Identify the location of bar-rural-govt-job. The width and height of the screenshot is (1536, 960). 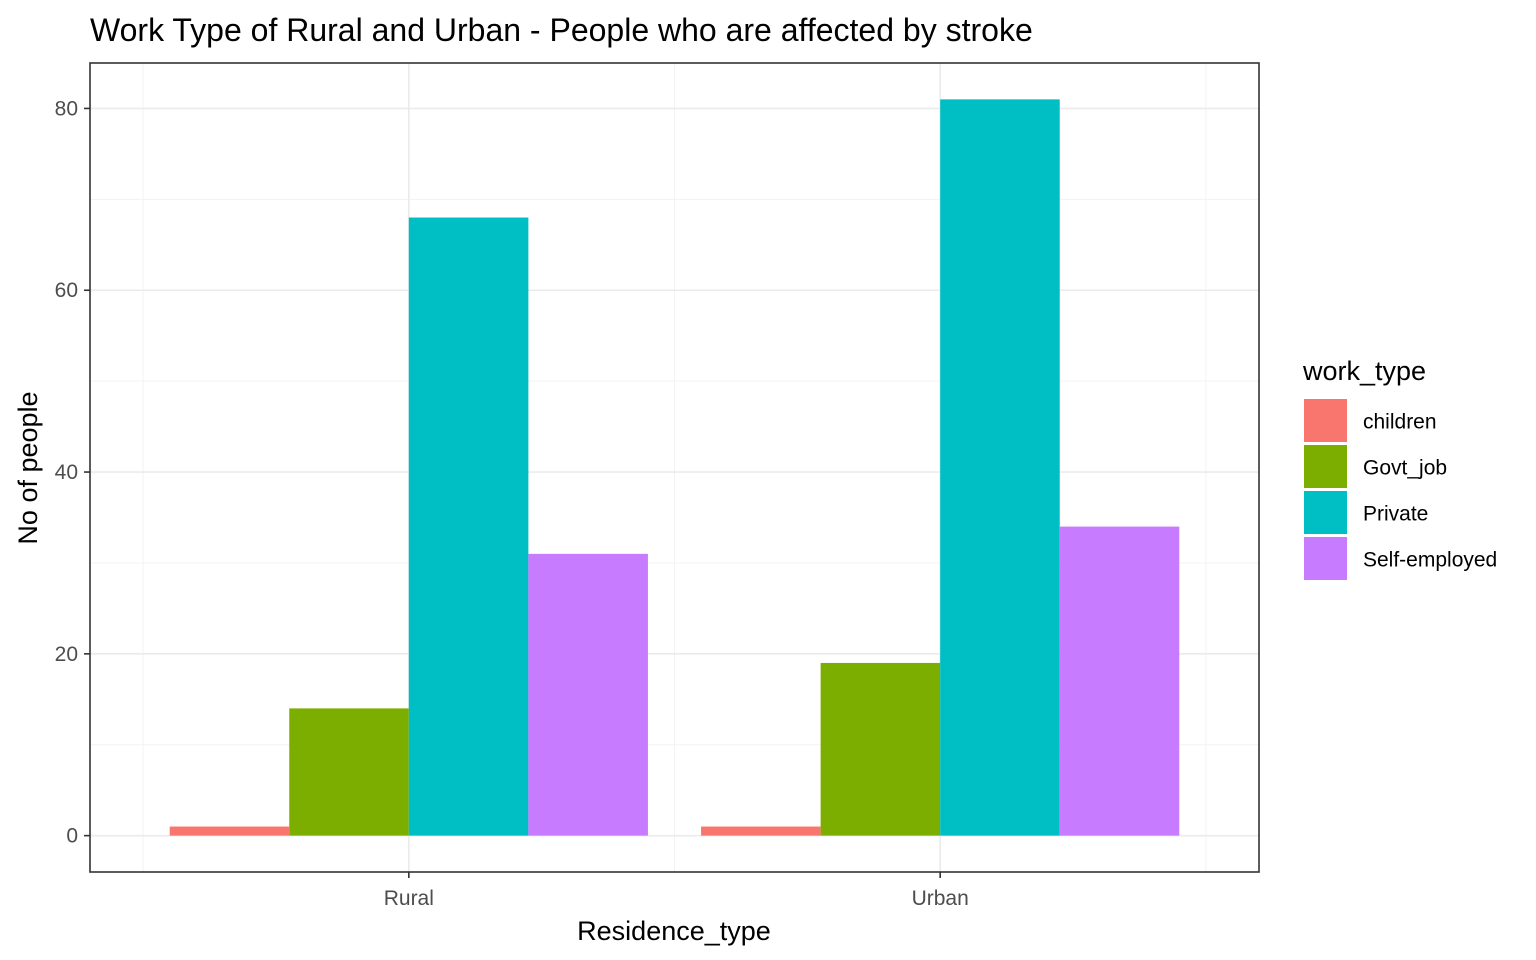
(349, 772).